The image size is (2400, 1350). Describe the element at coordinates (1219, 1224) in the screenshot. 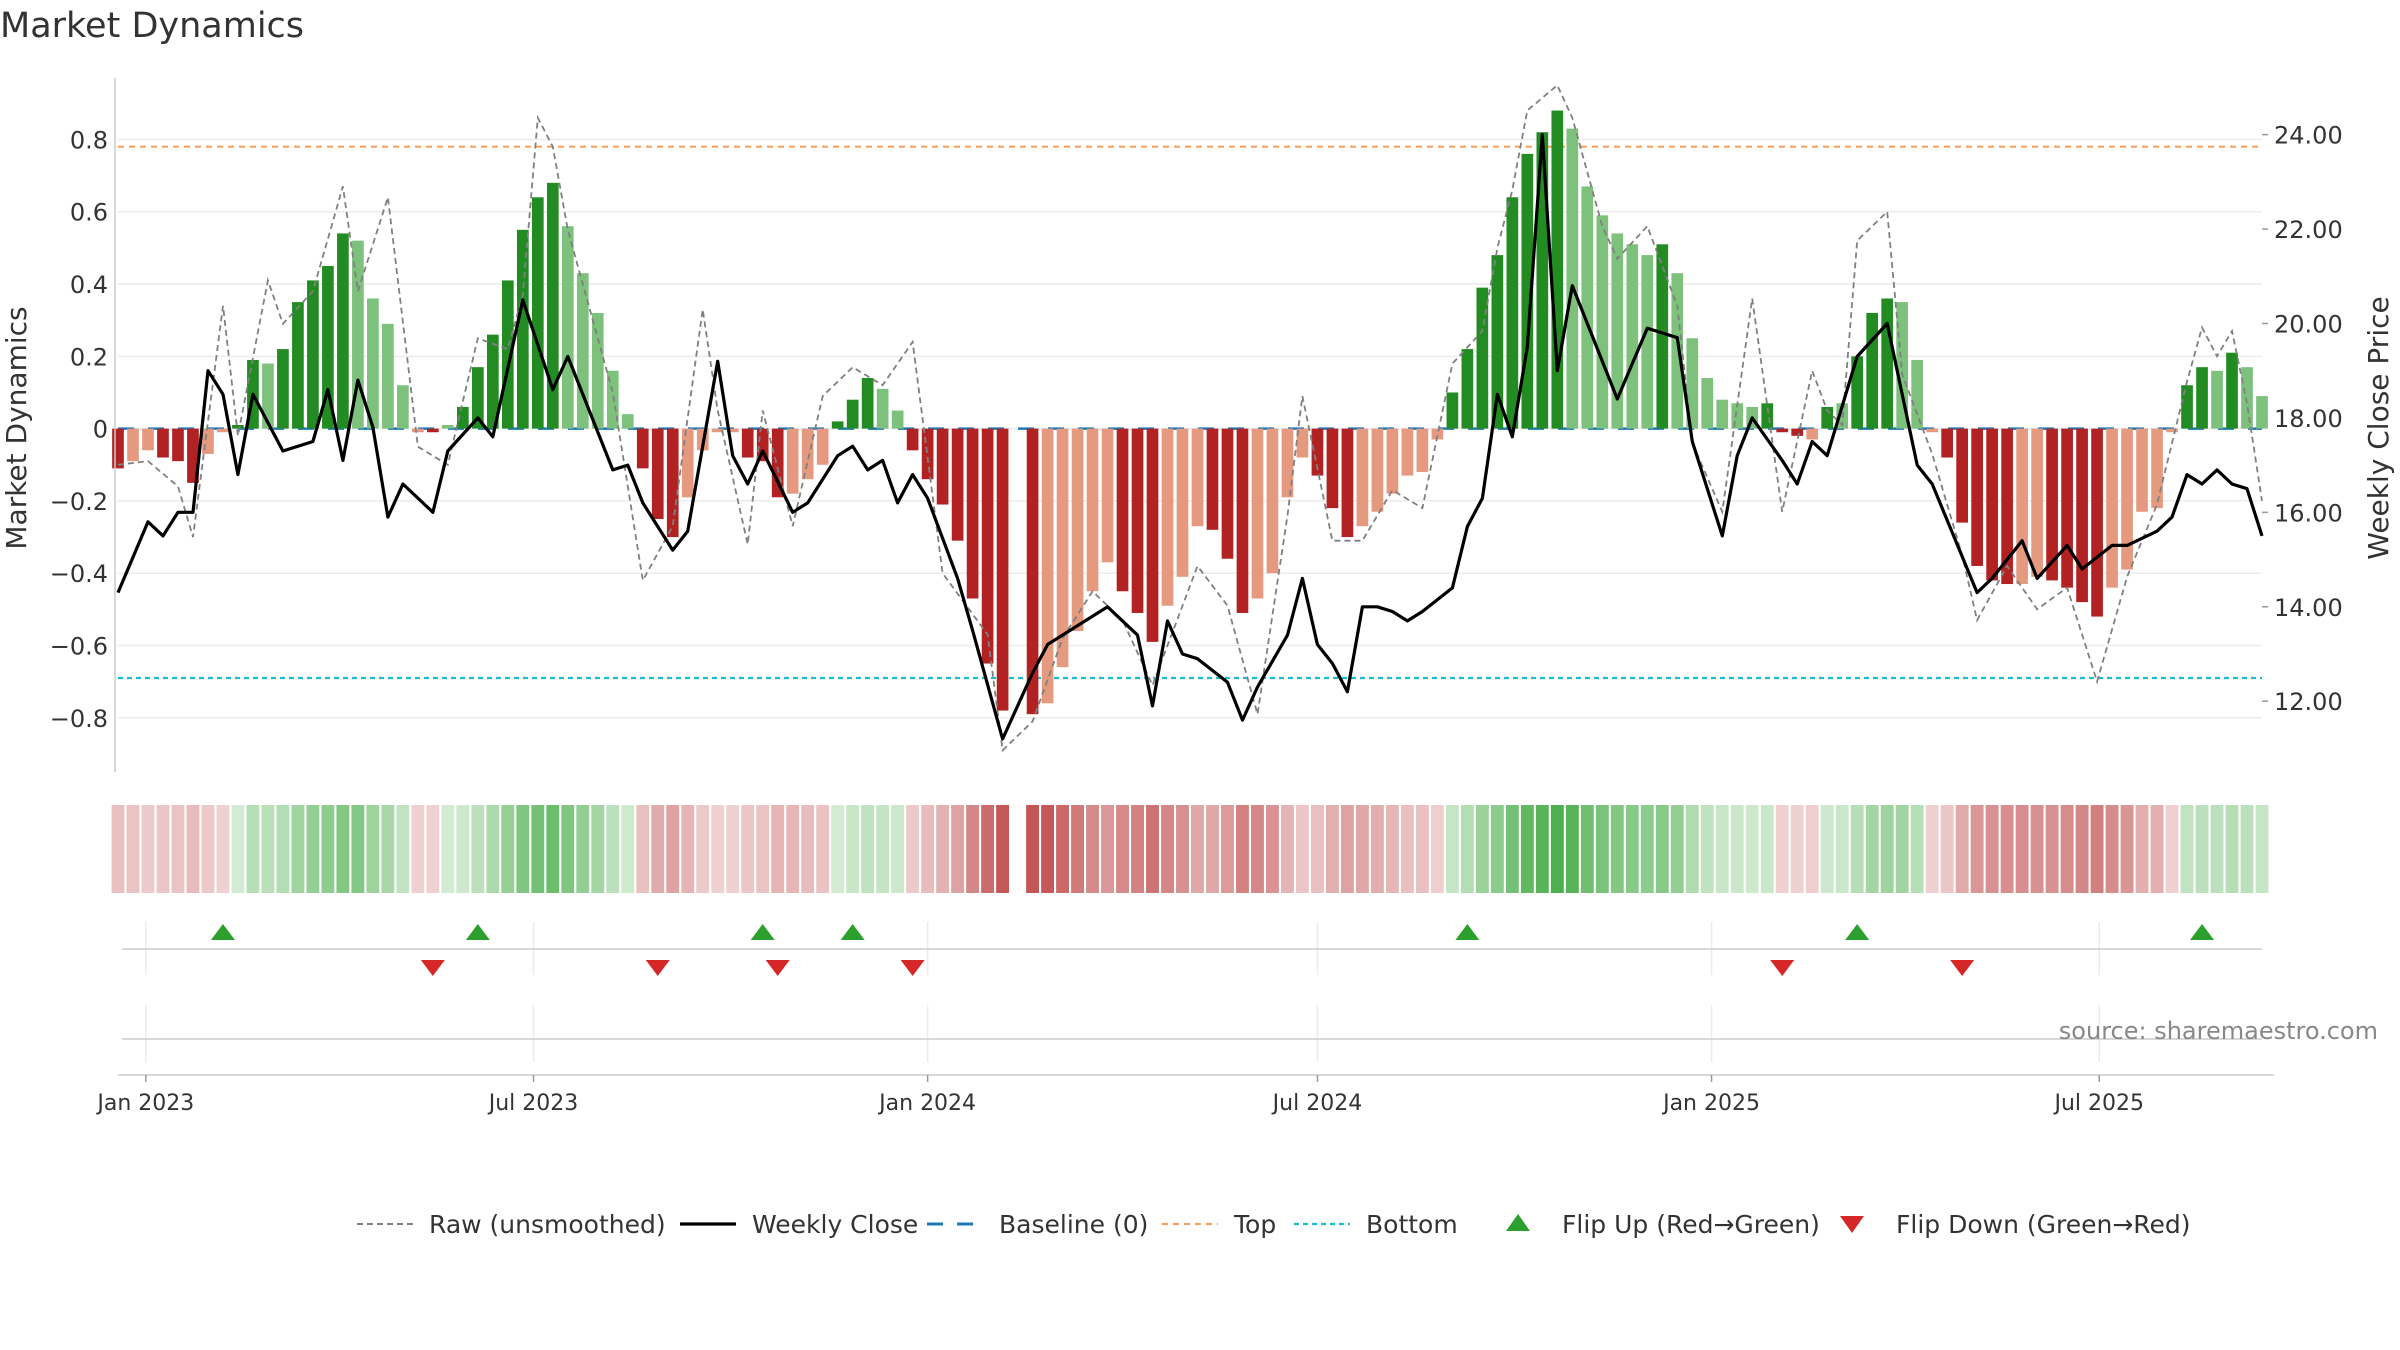

I see `legend-item-top: Top` at that location.